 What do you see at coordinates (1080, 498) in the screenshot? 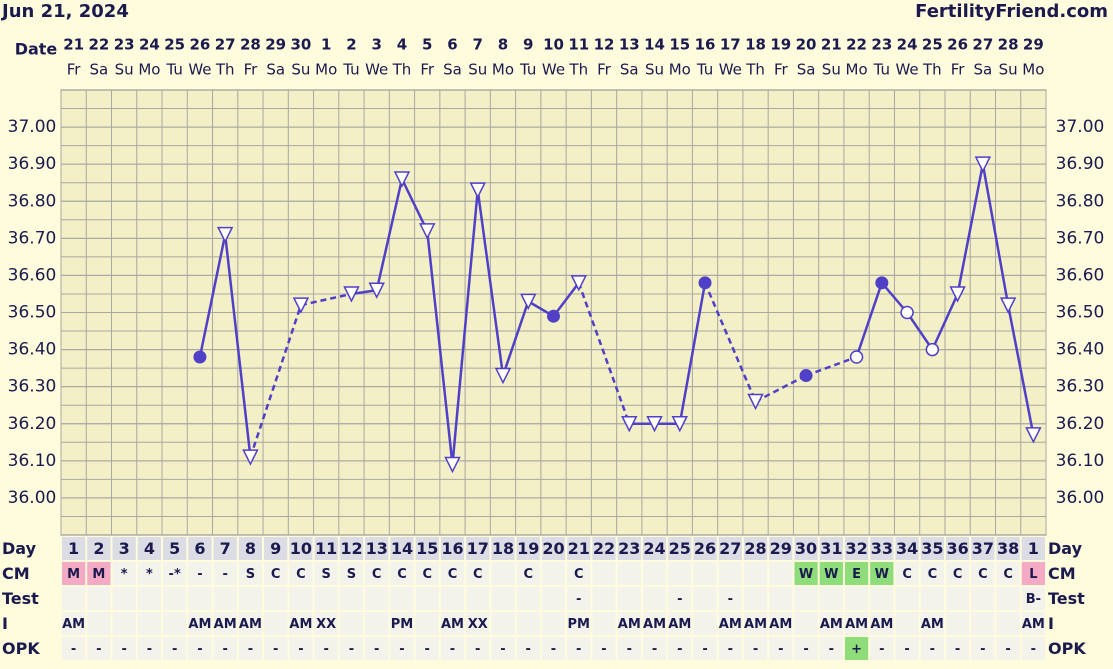
I see `y-tick-label-right: 36.00` at bounding box center [1080, 498].